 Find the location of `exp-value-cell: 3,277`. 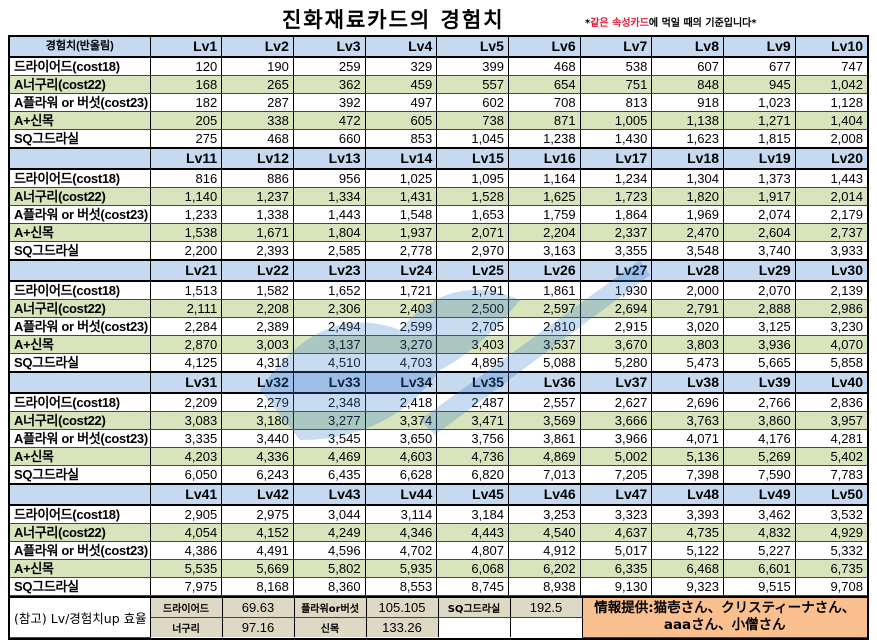

exp-value-cell: 3,277 is located at coordinates (329, 420).